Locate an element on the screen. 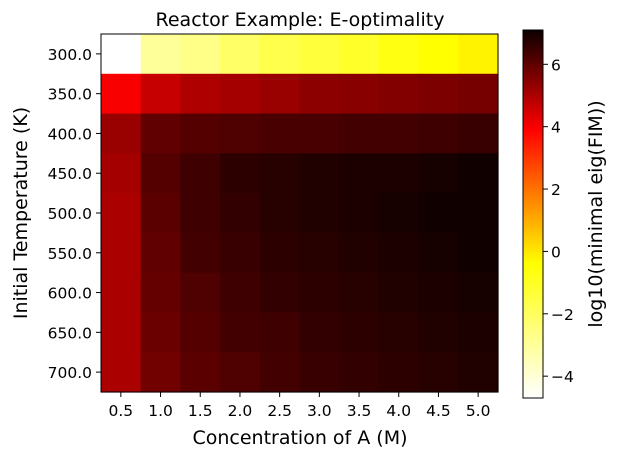 The height and width of the screenshot is (464, 617). y-tick-label: 400.0 is located at coordinates (70, 134).